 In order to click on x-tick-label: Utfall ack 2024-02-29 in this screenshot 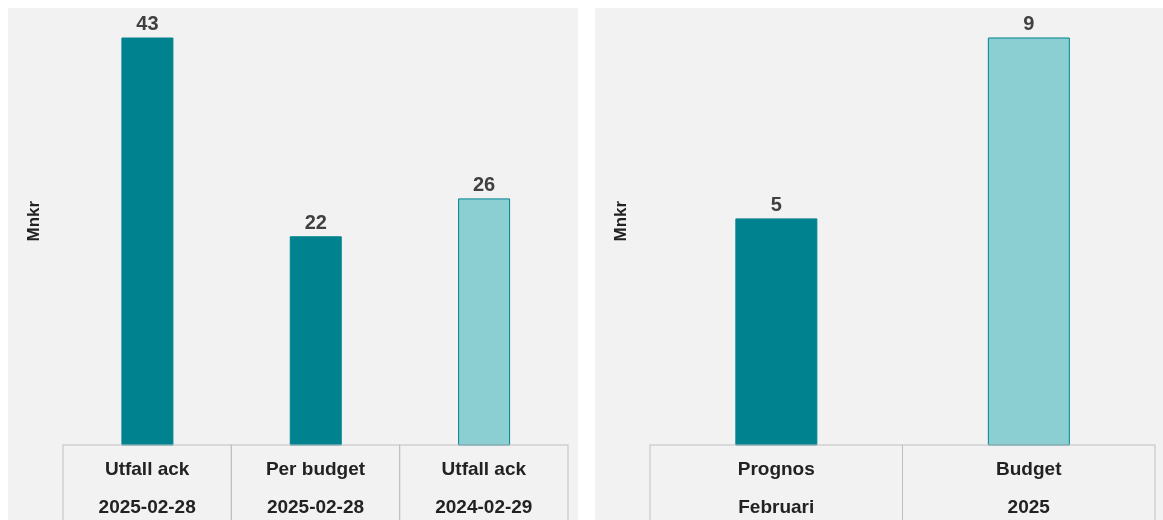, I will do `click(484, 487)`.